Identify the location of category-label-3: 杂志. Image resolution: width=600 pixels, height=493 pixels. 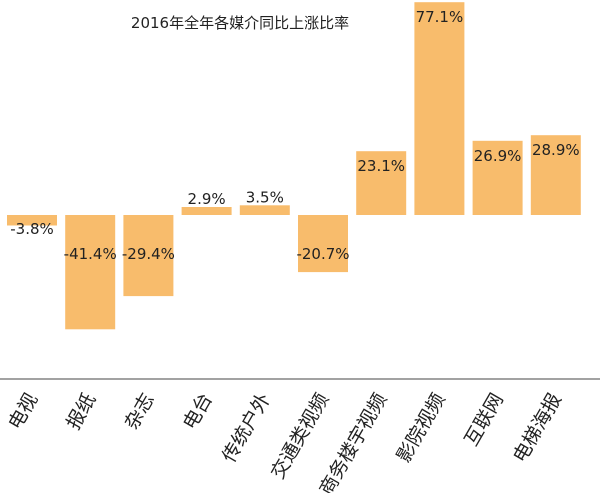
(140, 412).